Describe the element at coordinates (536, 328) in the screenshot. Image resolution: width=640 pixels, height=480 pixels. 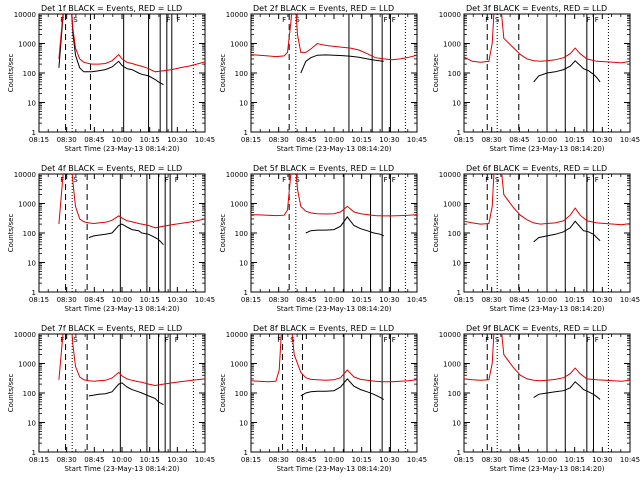
I see `panel-title: Det 9f BLACK = Events, RED = LLD` at that location.